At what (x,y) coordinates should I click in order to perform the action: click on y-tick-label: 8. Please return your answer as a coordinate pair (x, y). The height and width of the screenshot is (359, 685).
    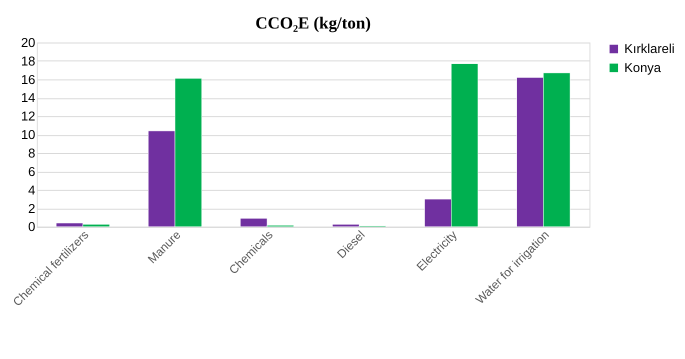
    Looking at the image, I should click on (32, 153).